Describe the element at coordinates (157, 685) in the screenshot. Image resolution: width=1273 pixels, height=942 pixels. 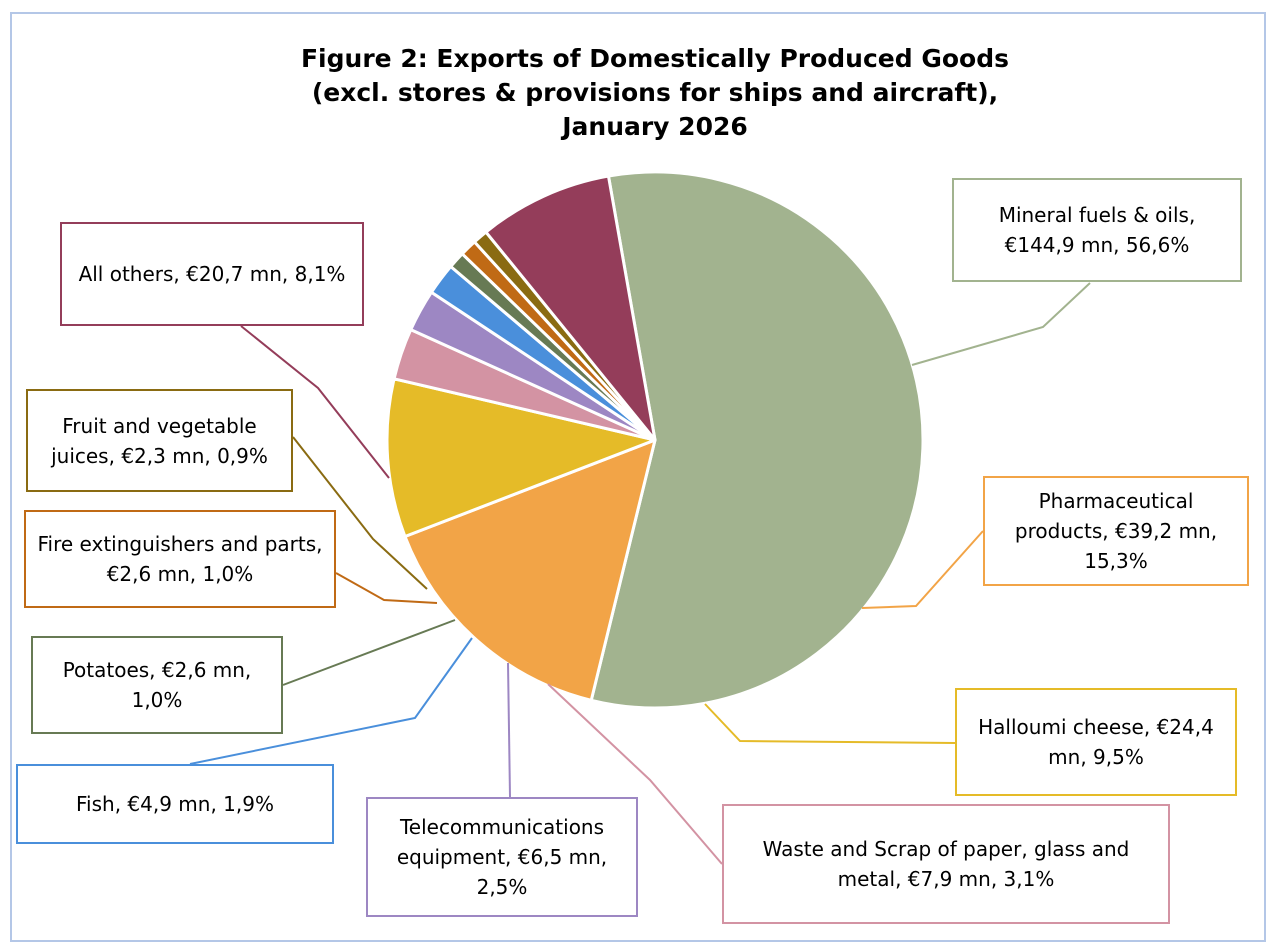
I see `data-label-7: Potatoes, €2,6 mn, 1,0%` at that location.